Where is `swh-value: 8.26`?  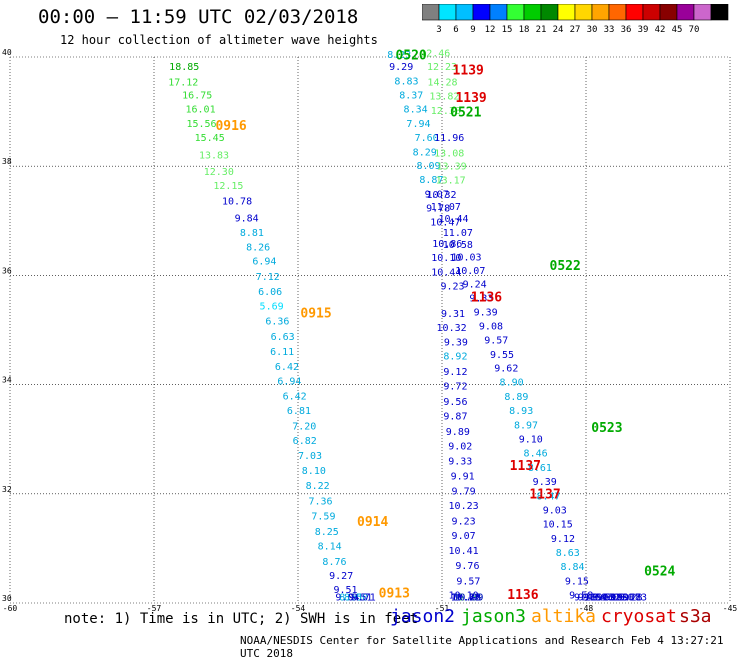
swh-value: 8.26 is located at coordinates (258, 247).